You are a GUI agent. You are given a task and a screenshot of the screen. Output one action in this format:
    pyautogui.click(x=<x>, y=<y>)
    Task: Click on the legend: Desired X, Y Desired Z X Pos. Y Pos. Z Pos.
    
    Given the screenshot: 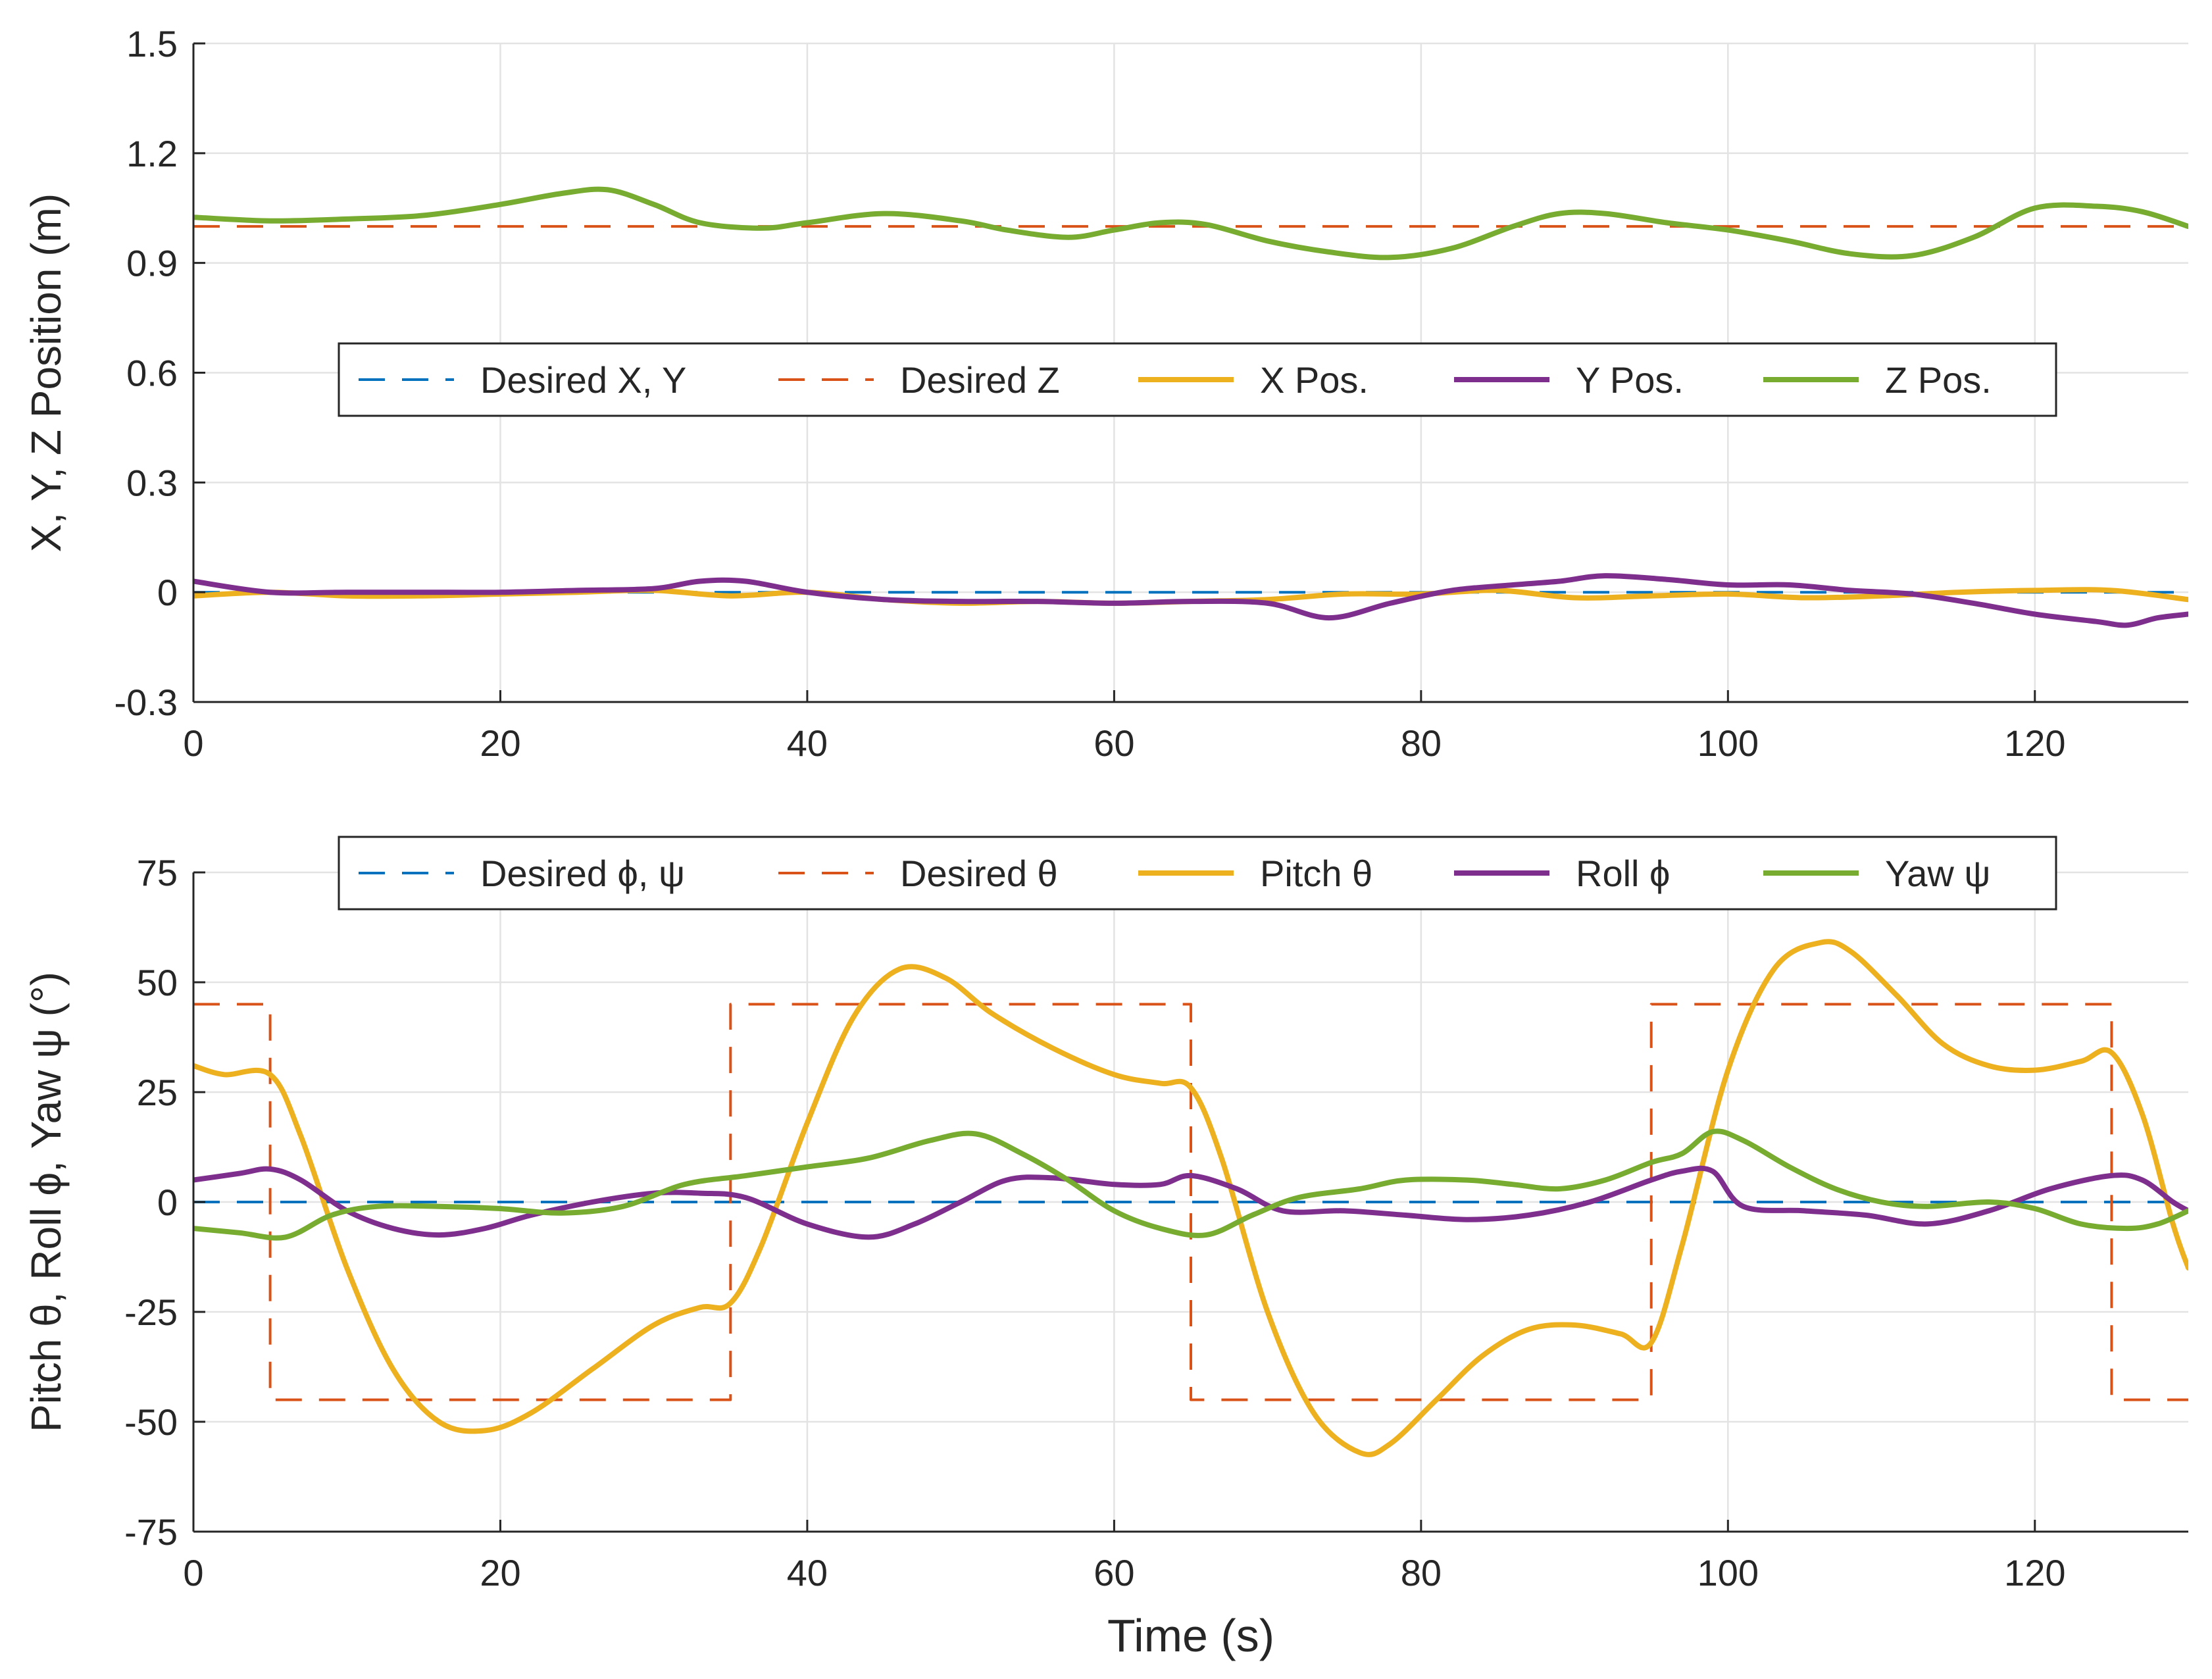 What is the action you would take?
    pyautogui.click(x=1197, y=379)
    